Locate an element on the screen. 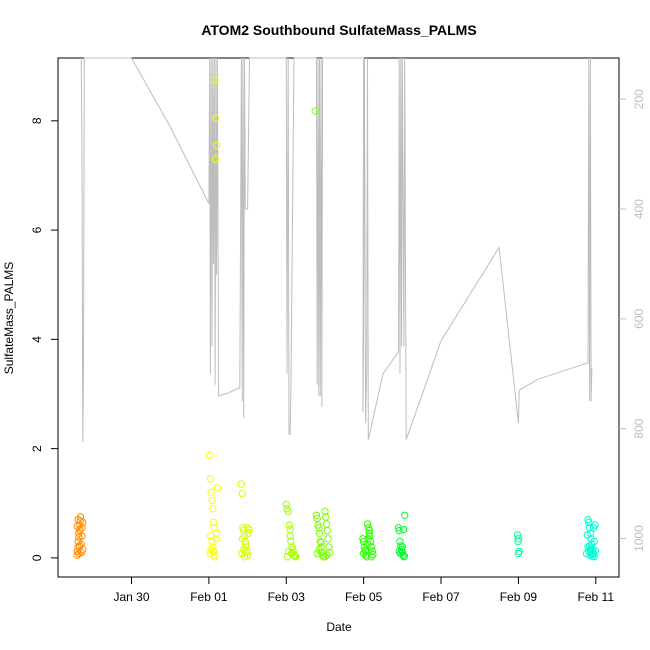 The height and width of the screenshot is (650, 650). y2-tick-label: 1000 is located at coordinates (639, 538).